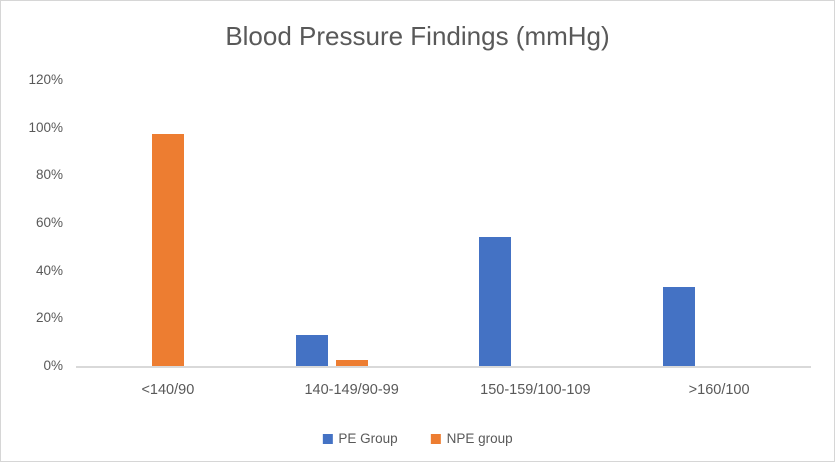 The image size is (835, 462). I want to click on y-axis-tick-label: 0%, so click(53, 365).